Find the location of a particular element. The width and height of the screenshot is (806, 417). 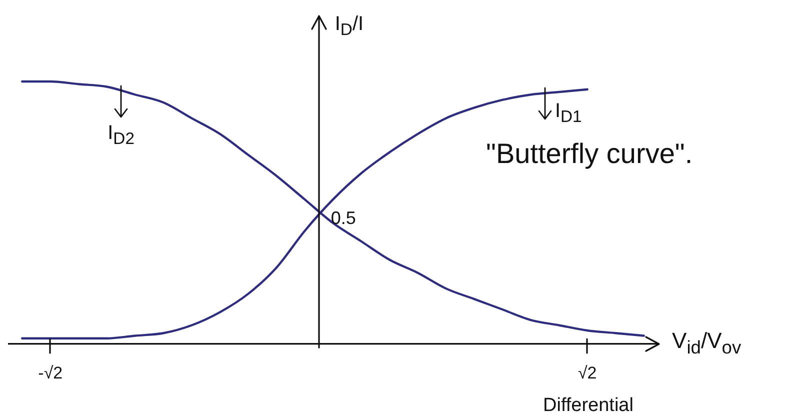

annotation: "Butterfly curve". is located at coordinates (589, 153).